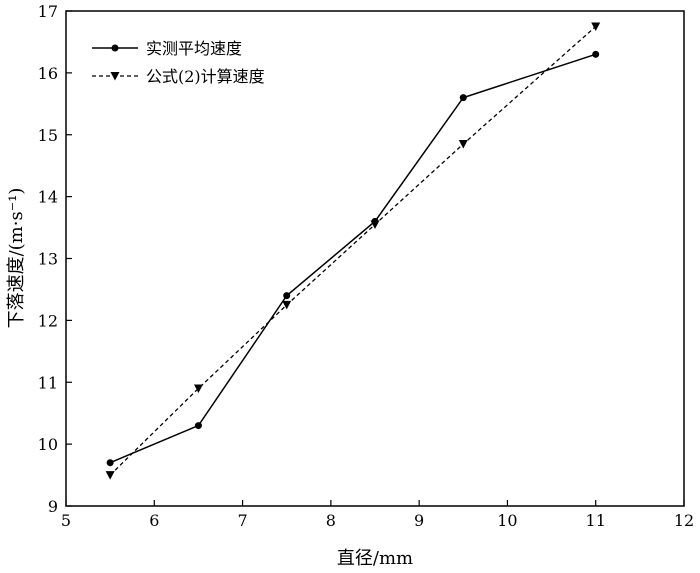 Image resolution: width=700 pixels, height=573 pixels. Describe the element at coordinates (66, 520) in the screenshot. I see `x-tick-label: 5` at that location.